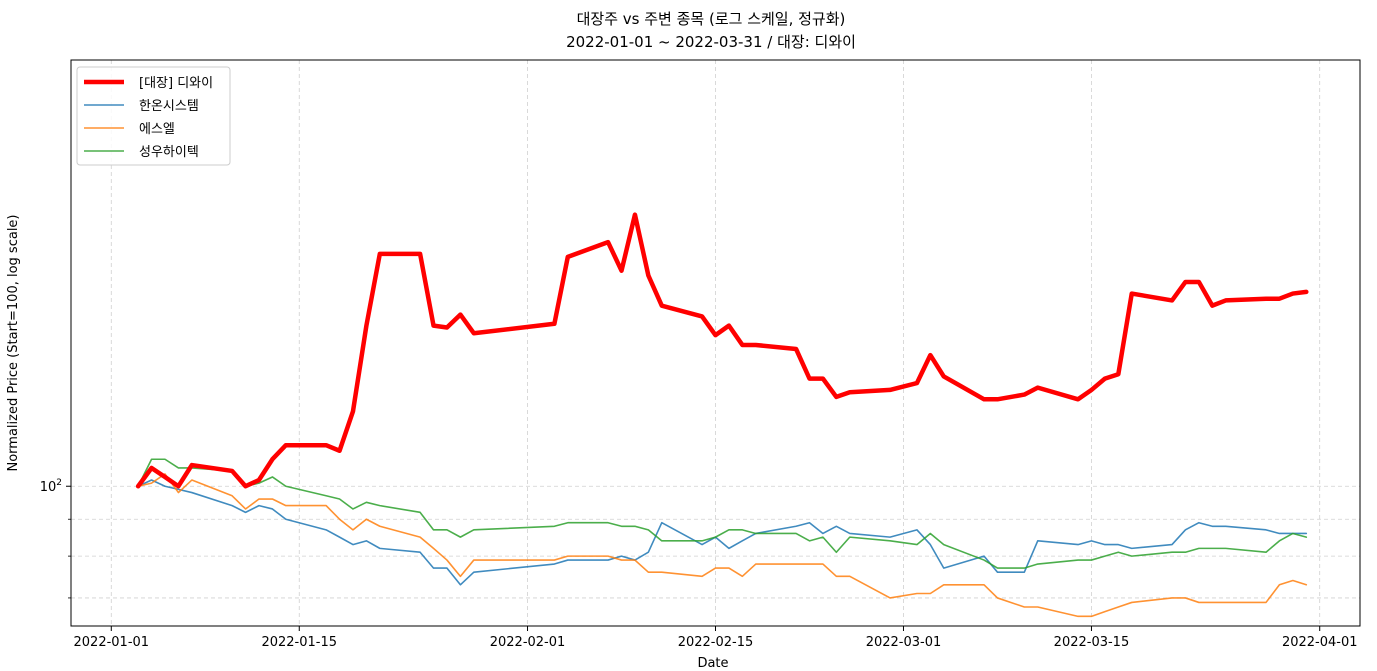 This screenshot has width=1377, height=671. What do you see at coordinates (112, 642) in the screenshot?
I see `x-tick-label: 2022-01-01` at bounding box center [112, 642].